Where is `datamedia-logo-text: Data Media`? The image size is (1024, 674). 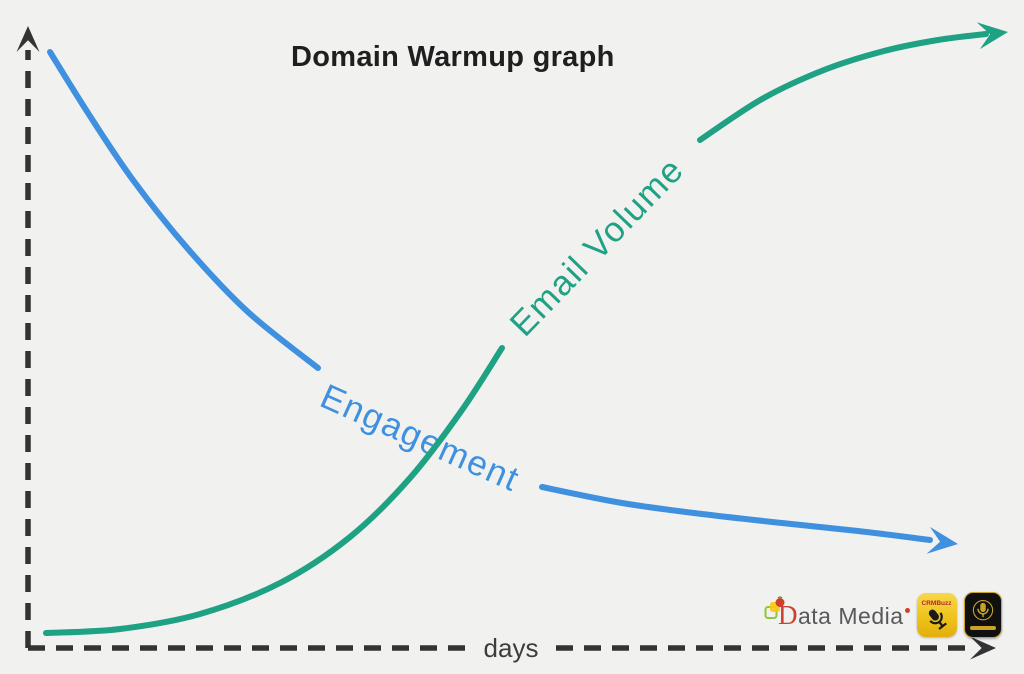
datamedia-logo-text: Data Media is located at coordinates (841, 614).